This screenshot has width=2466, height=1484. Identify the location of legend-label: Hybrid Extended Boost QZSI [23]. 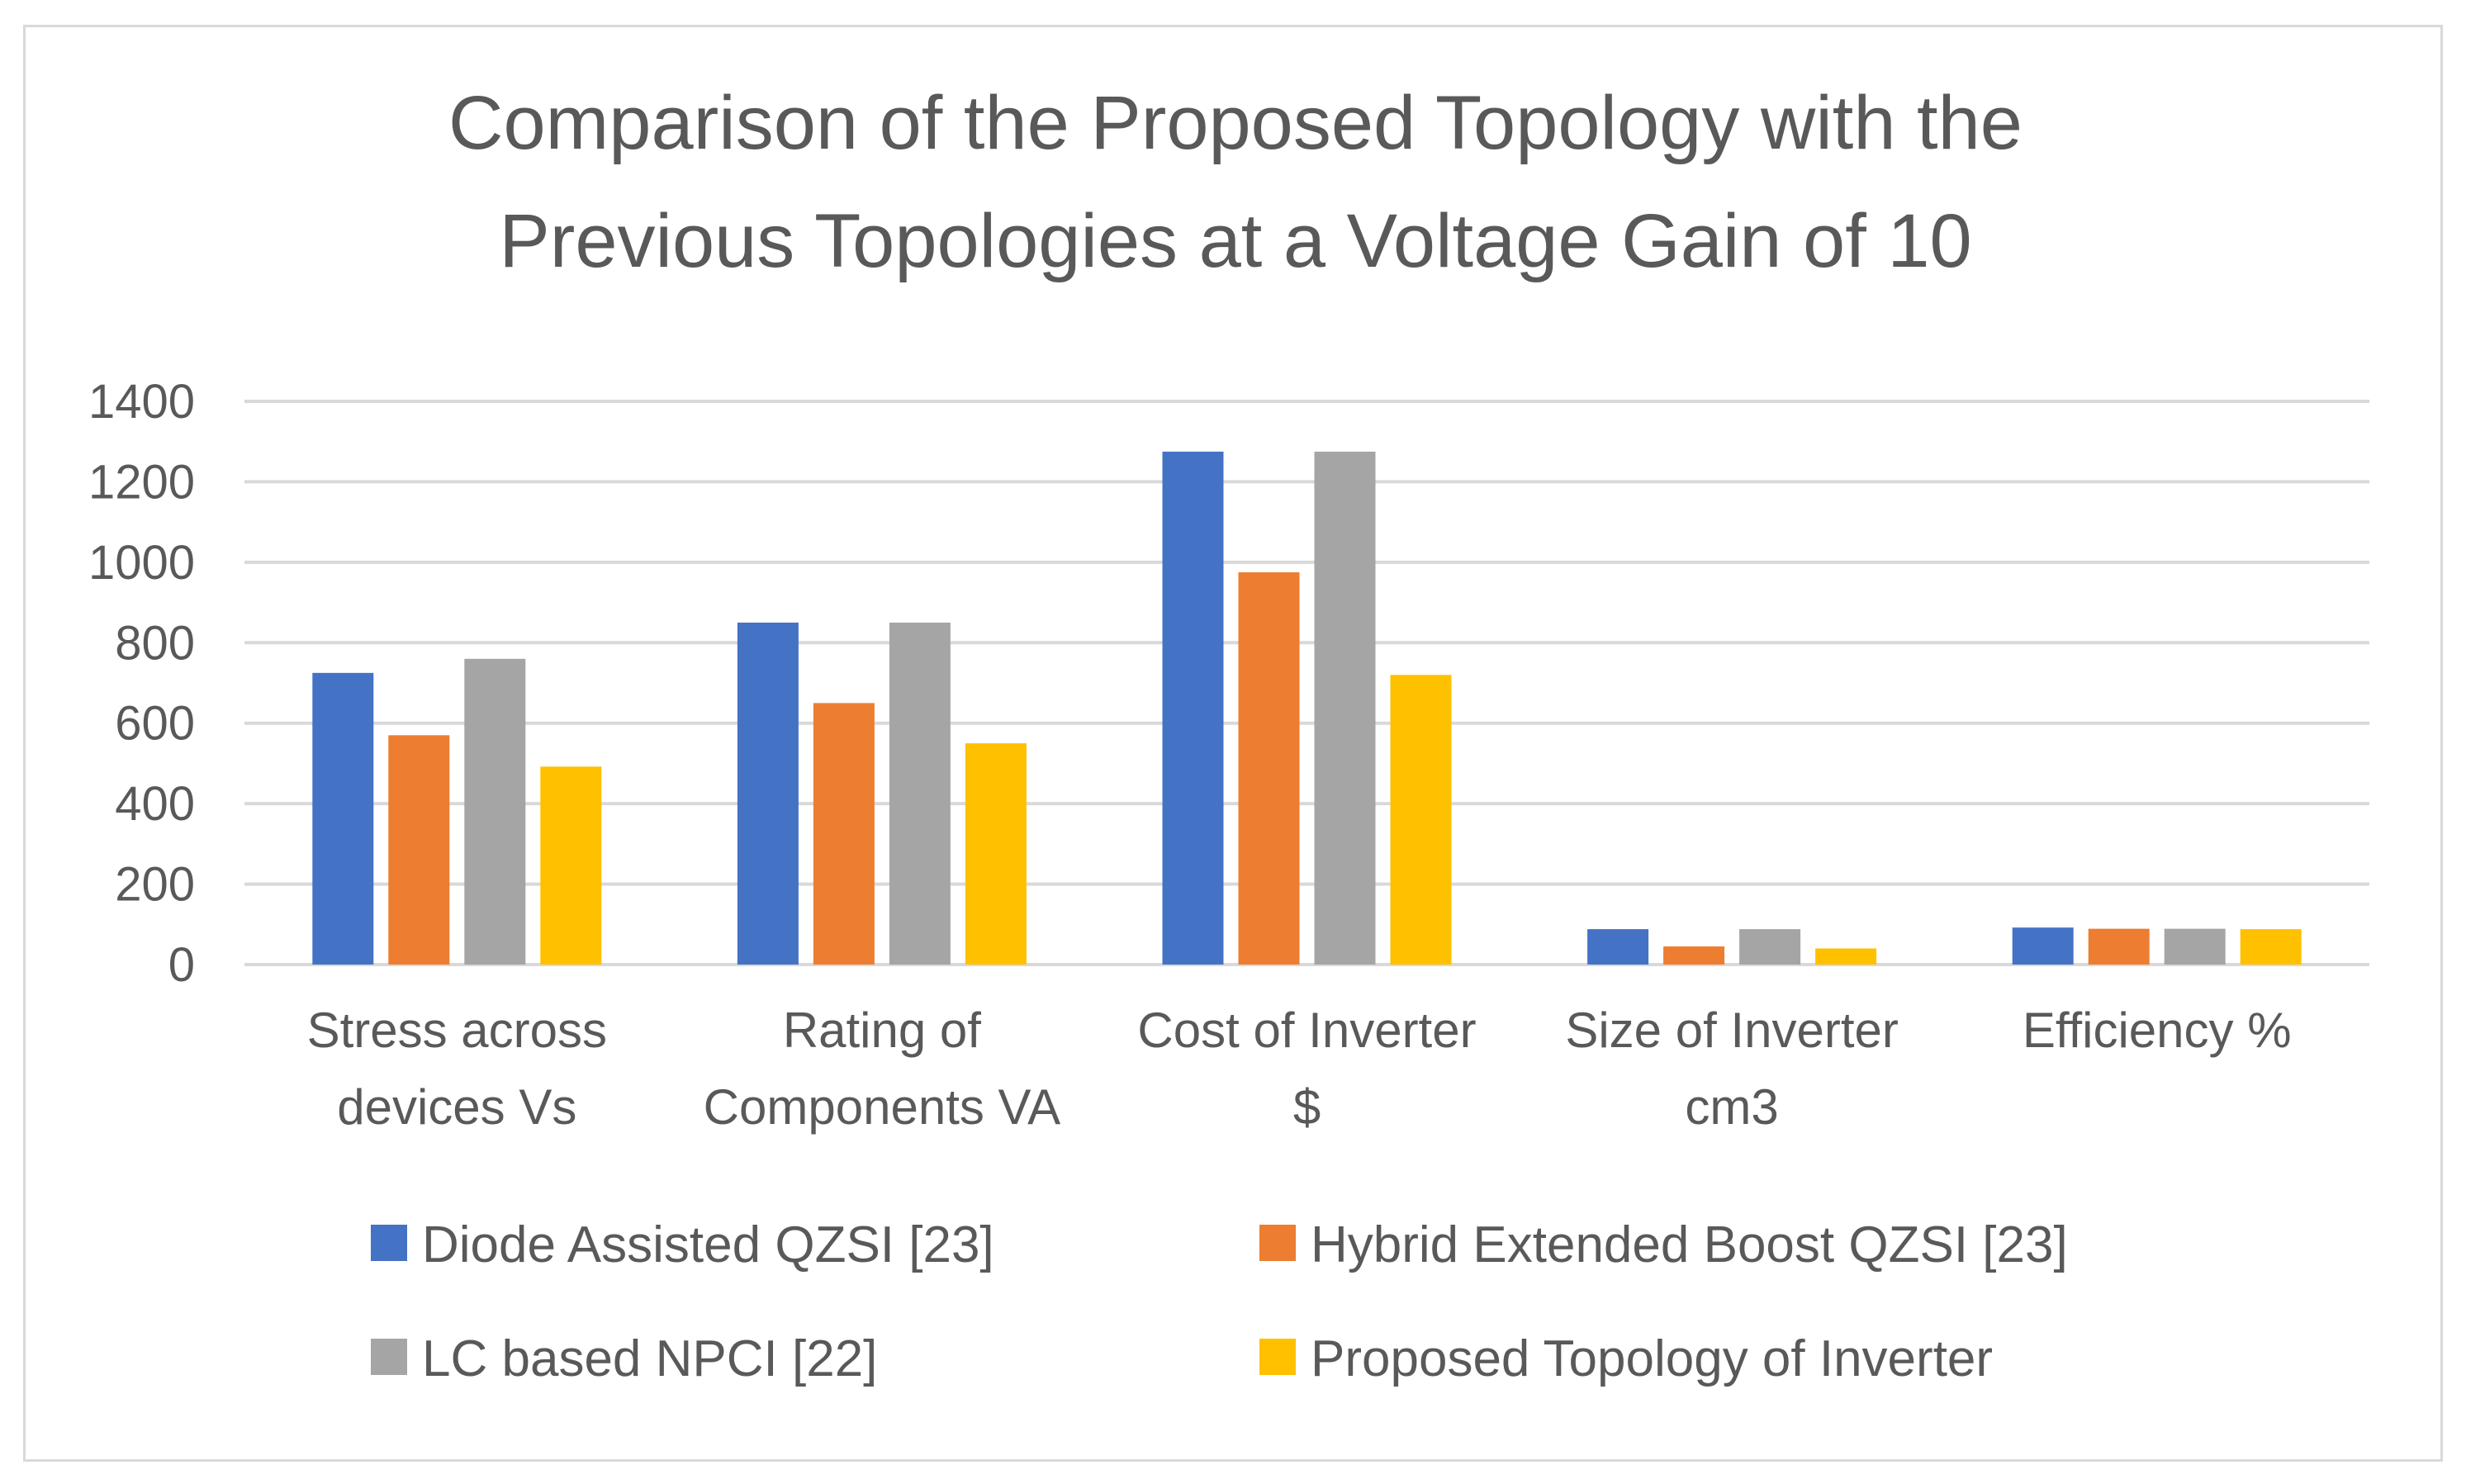
(1689, 1244).